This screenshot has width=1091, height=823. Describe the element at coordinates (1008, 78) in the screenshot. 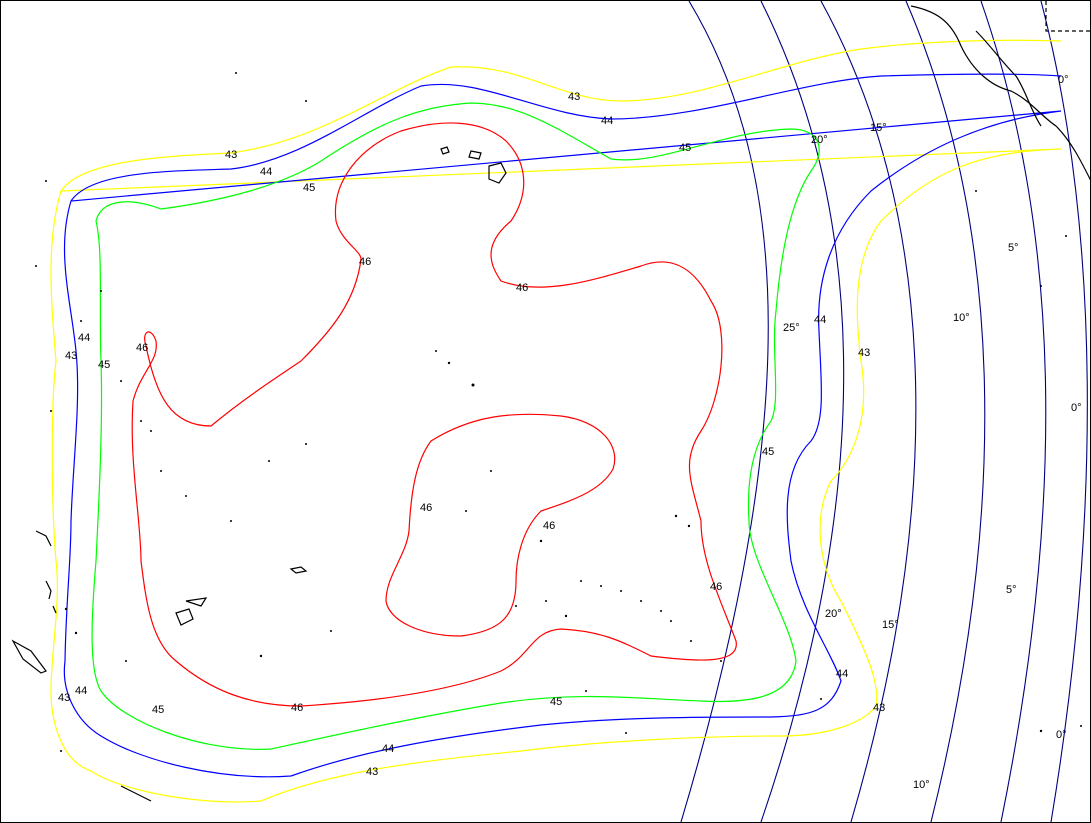

I see `baja-california-coast` at that location.